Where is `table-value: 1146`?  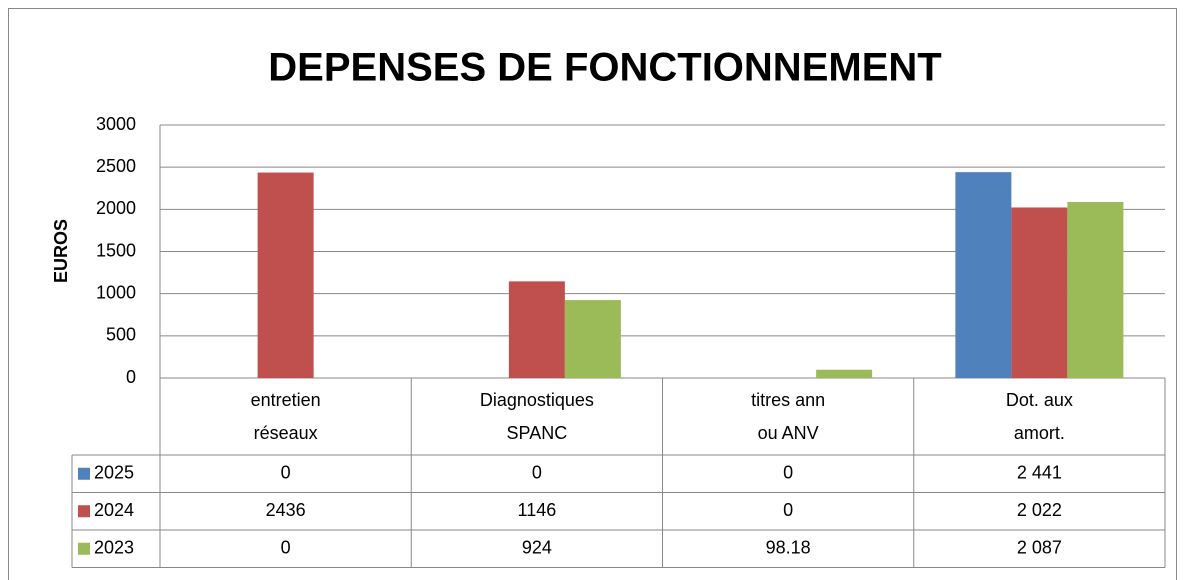
table-value: 1146 is located at coordinates (537, 510).